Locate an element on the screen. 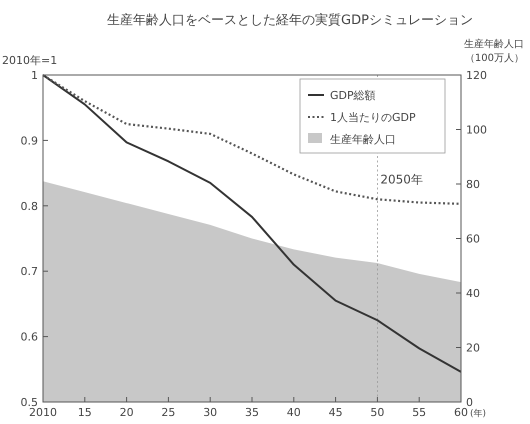 The height and width of the screenshot is (424, 530). y2-tick-label: 80 is located at coordinates (473, 184).